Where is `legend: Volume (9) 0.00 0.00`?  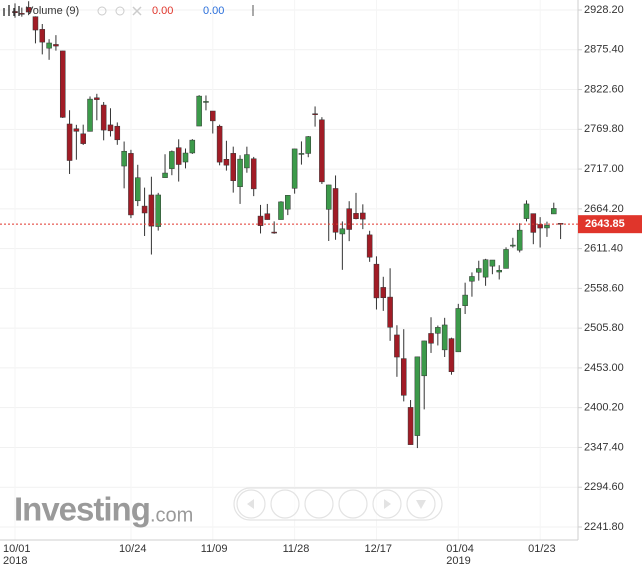
legend: Volume (9) 0.00 0.00 is located at coordinates (128, 11).